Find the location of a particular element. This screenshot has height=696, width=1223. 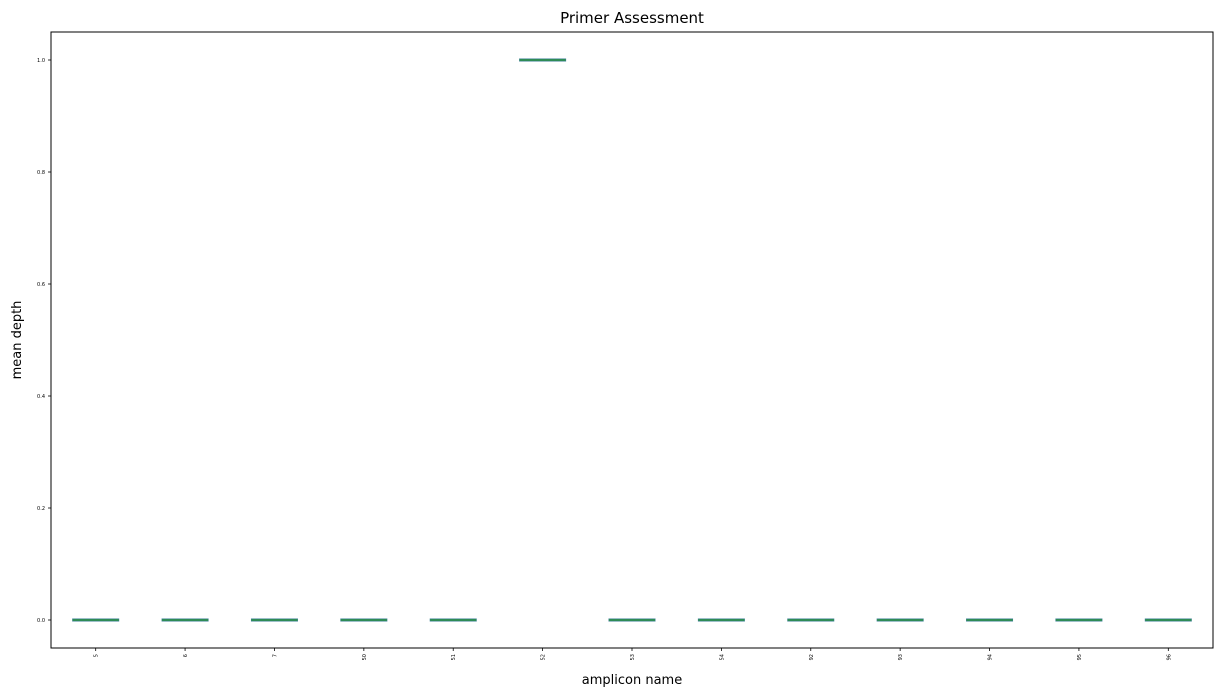

x-tick-label: 51 is located at coordinates (454, 657).